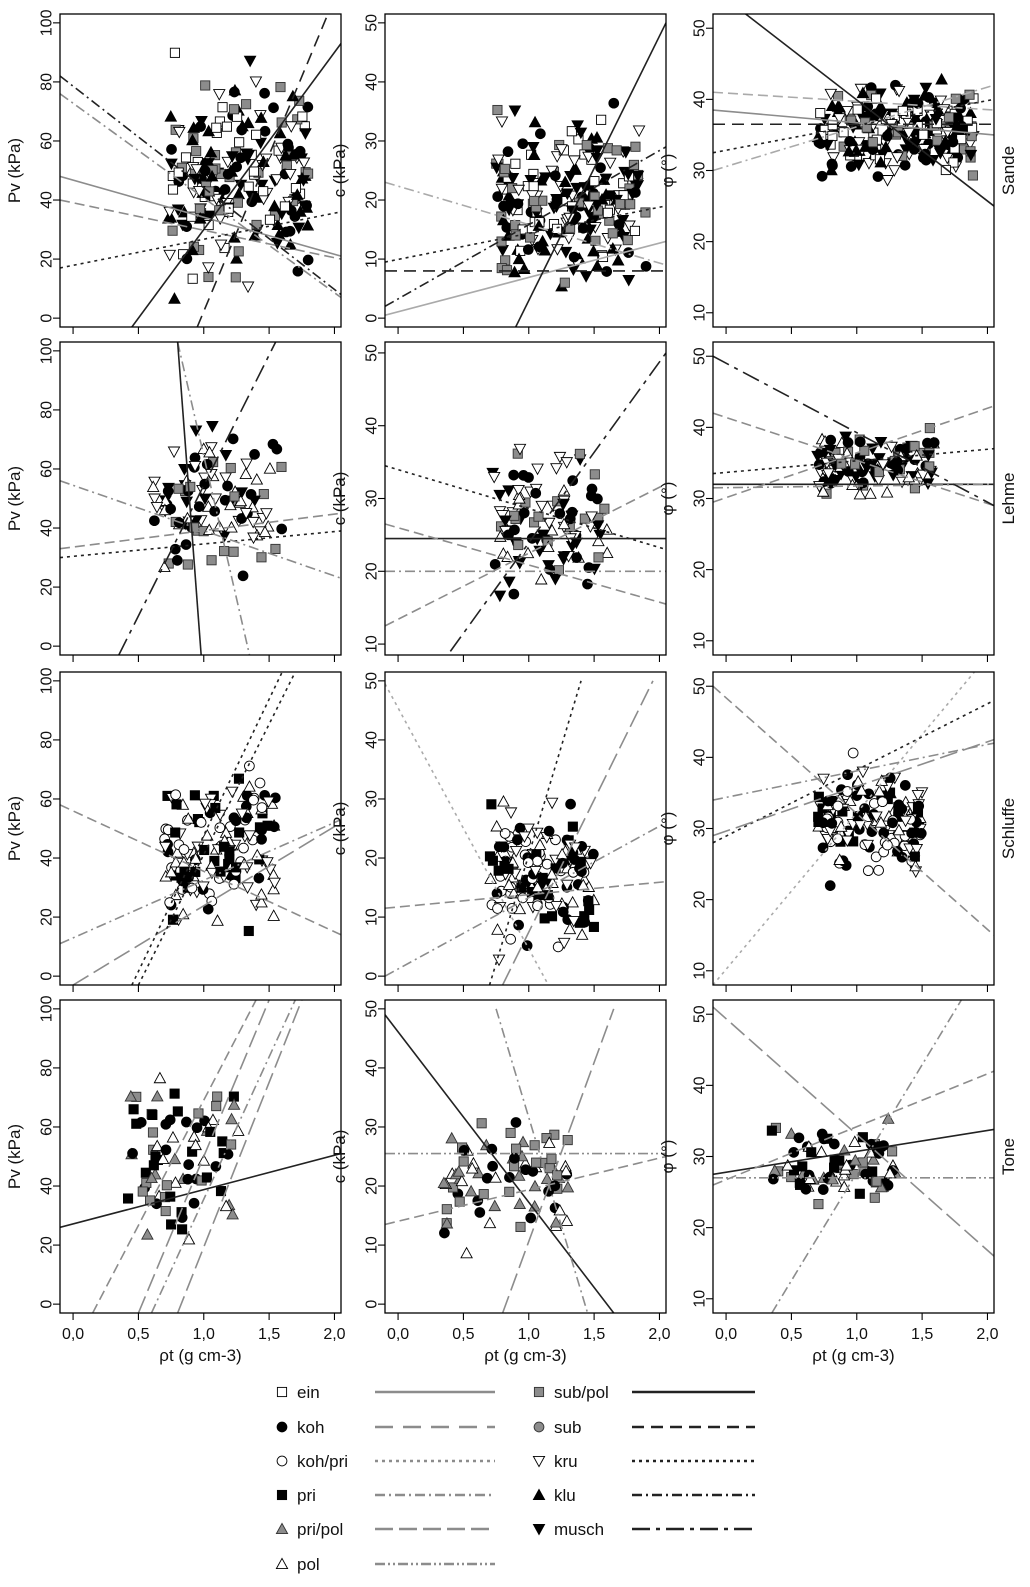  I want to click on row-label: Lehme, so click(1008, 499).